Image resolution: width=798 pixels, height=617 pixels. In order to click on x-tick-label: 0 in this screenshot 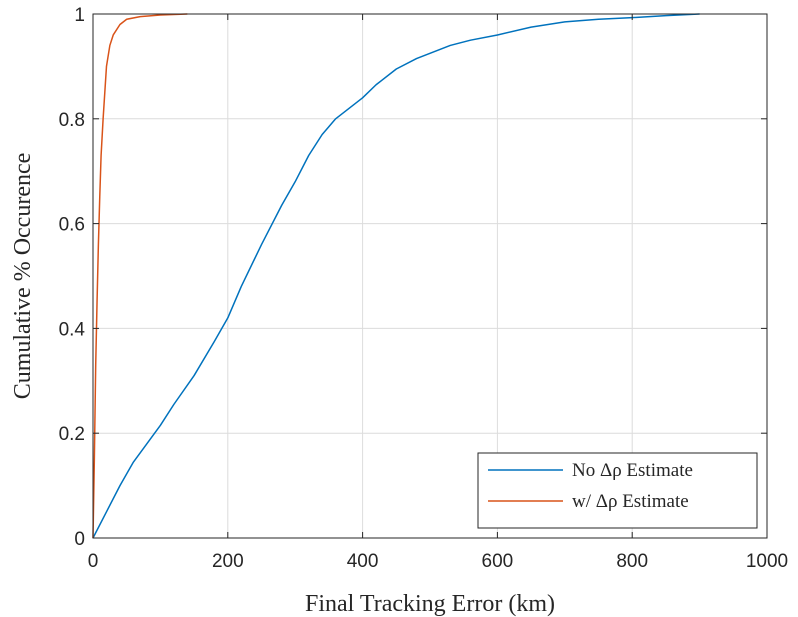, I will do `click(93, 561)`.